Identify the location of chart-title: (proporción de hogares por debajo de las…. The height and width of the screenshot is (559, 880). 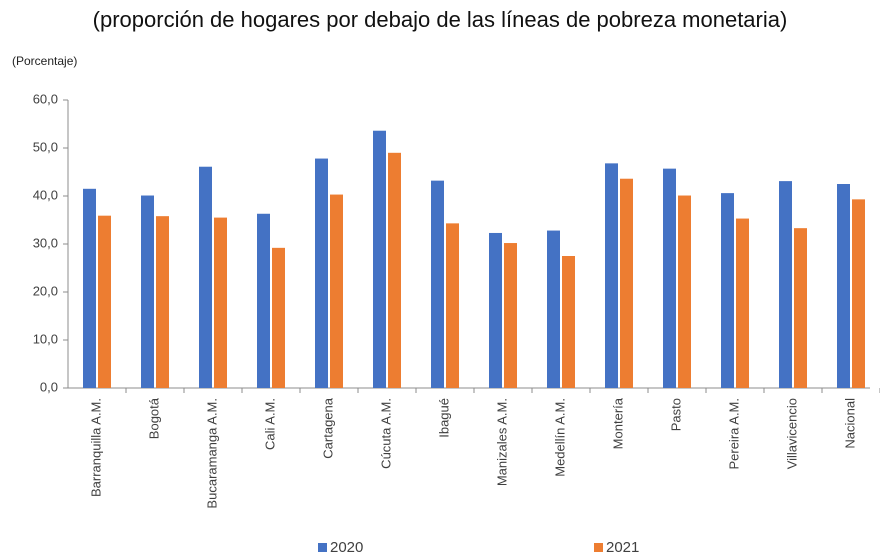
(440, 19).